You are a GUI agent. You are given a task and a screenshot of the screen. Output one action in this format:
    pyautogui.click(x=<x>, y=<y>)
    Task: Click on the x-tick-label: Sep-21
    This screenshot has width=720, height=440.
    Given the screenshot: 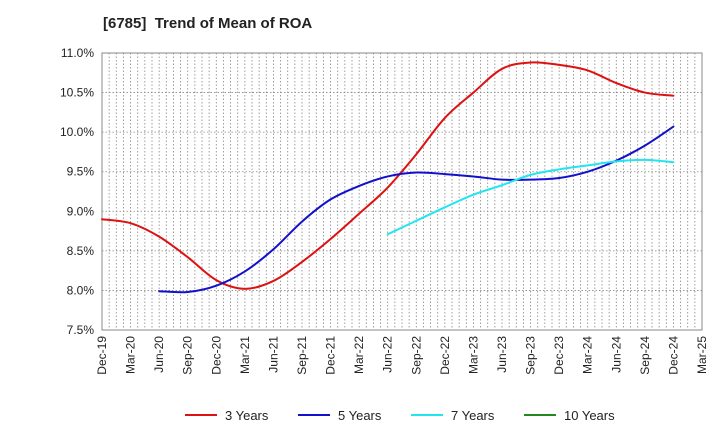 What is the action you would take?
    pyautogui.click(x=302, y=355)
    